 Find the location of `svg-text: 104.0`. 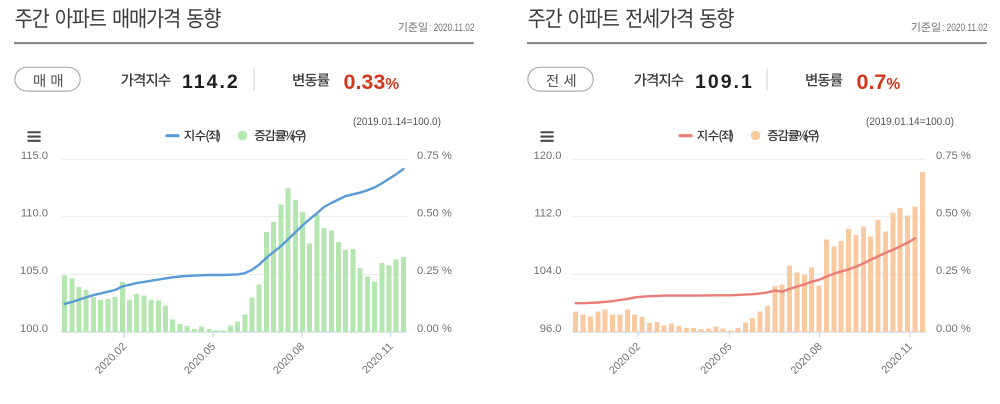

svg-text: 104.0 is located at coordinates (548, 271).